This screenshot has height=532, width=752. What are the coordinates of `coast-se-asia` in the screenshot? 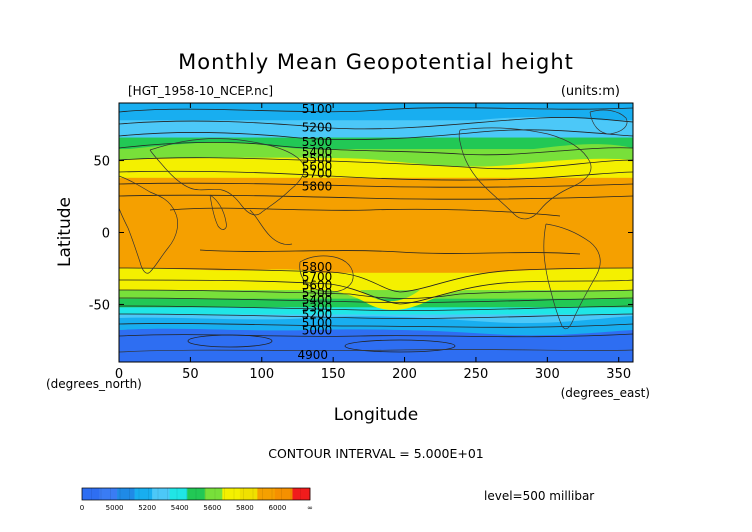 It's located at (271, 227).